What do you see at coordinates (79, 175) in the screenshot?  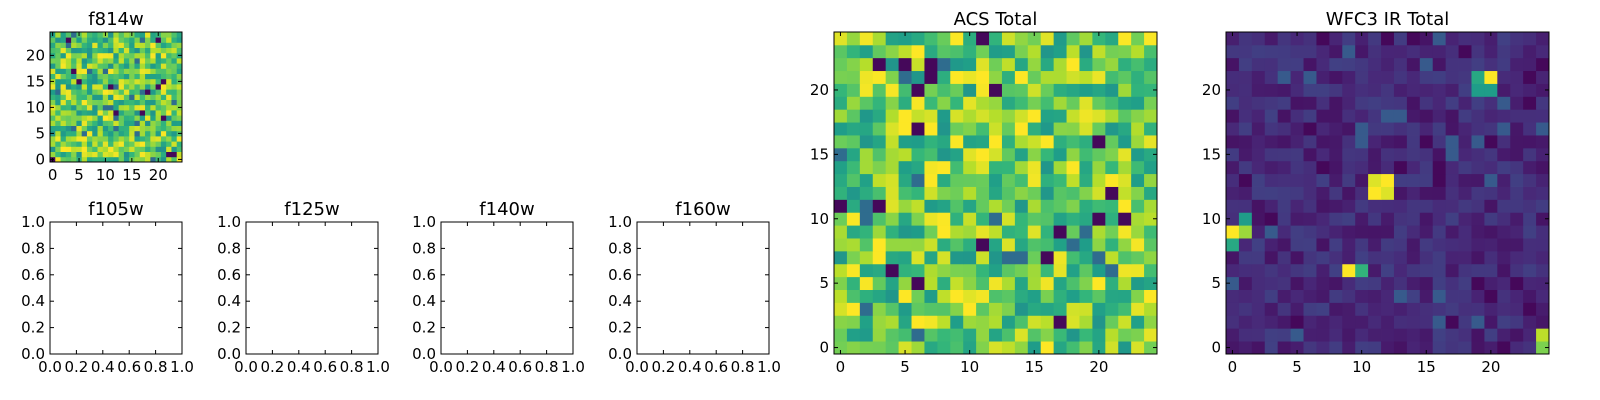 I see `x-tick-label: 5` at bounding box center [79, 175].